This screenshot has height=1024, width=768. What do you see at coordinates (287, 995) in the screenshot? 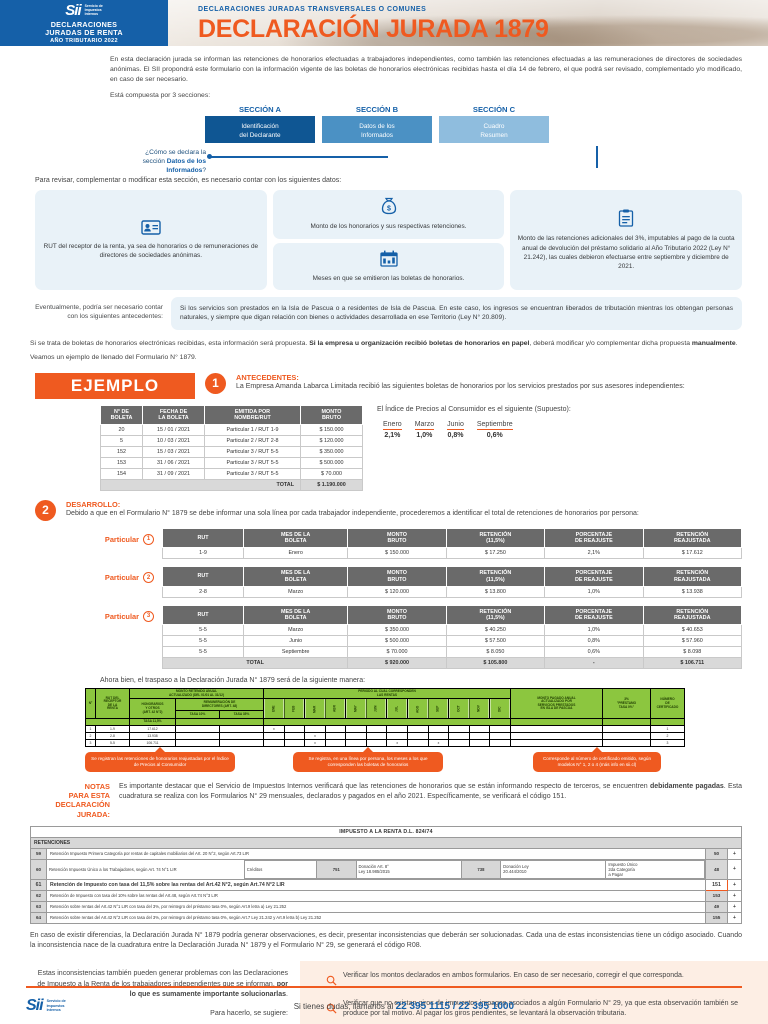
I see `sugerencias-left-t2: .` at bounding box center [287, 995].